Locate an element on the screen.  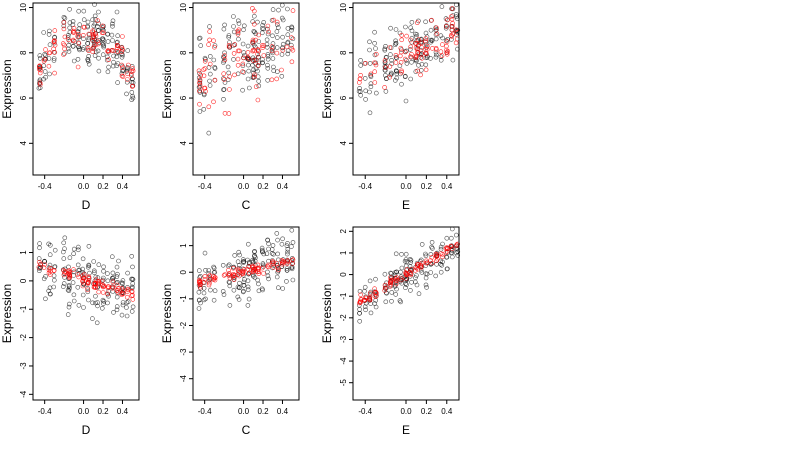
y-tick-label: 4 is located at coordinates (23, 143).